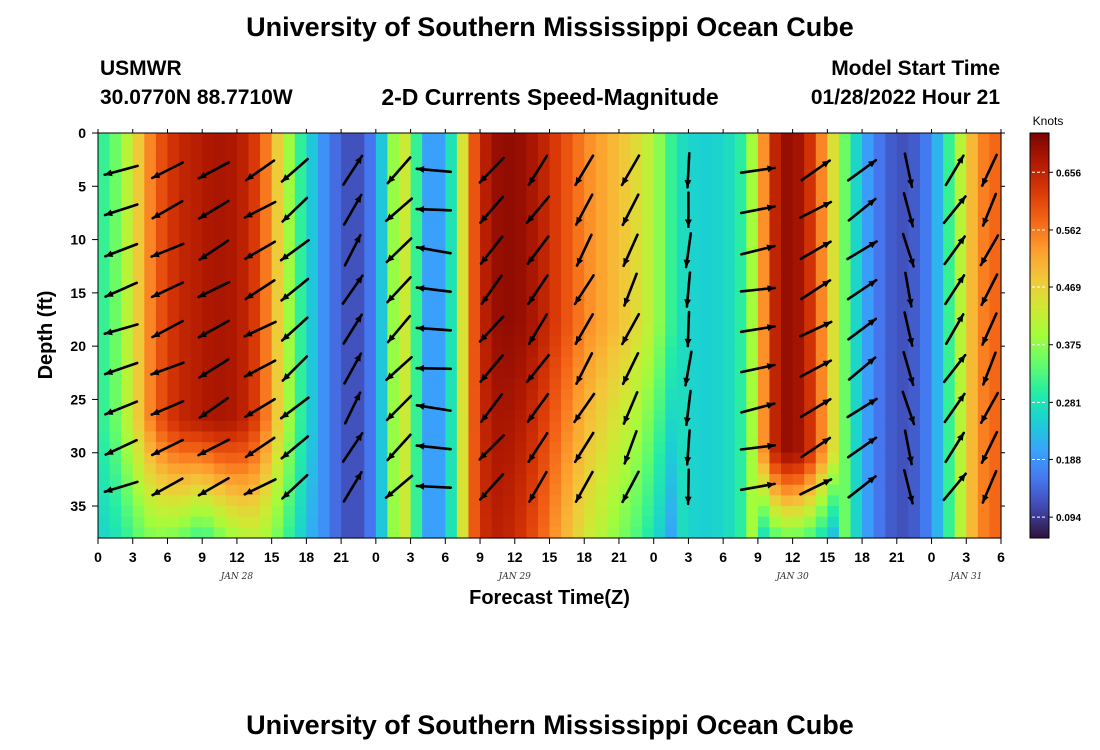  Describe the element at coordinates (141, 68) in the screenshot. I see `station-name: USMWR` at that location.